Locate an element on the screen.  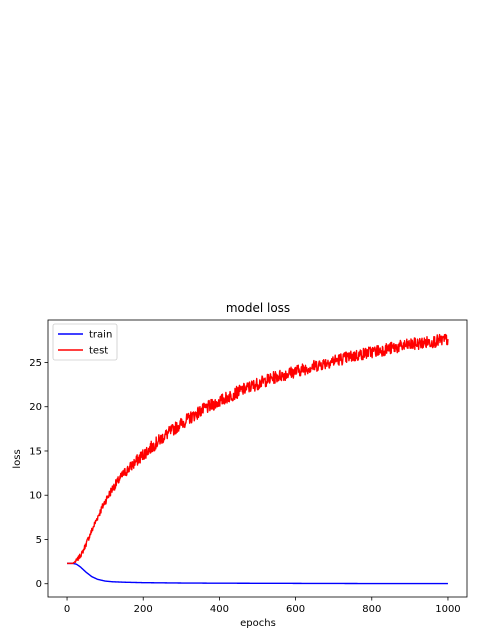
y-axis-label: loss is located at coordinates (17, 458).